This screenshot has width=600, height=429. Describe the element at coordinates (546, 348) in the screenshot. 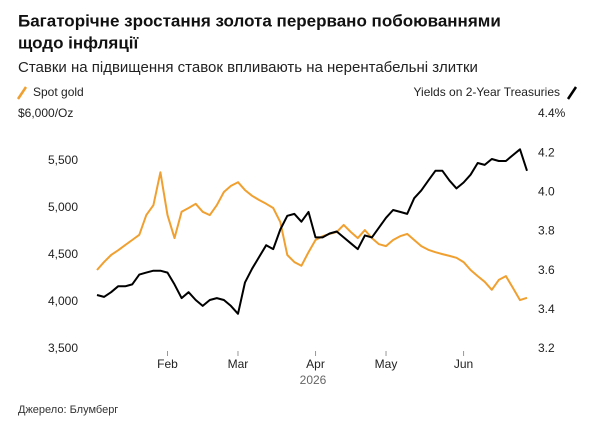

I see `y2-tick-label: 3.2` at that location.